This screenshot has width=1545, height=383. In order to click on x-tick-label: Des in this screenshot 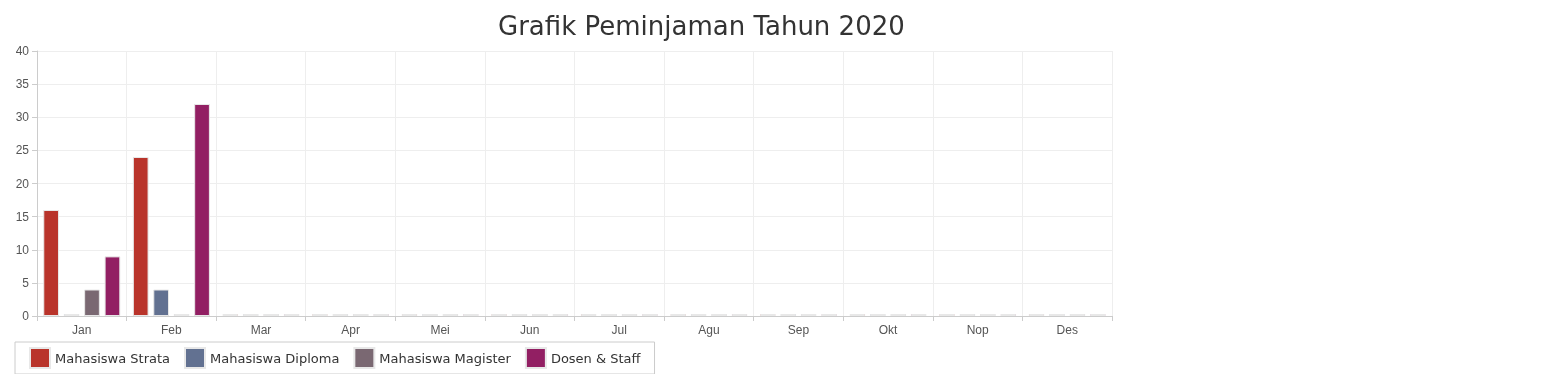, I will do `click(1067, 330)`.